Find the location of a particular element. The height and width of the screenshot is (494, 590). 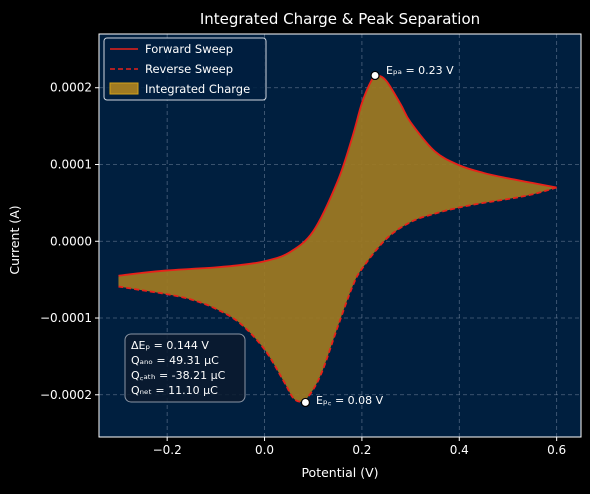

peak-anodic-marker is located at coordinates (375, 75).